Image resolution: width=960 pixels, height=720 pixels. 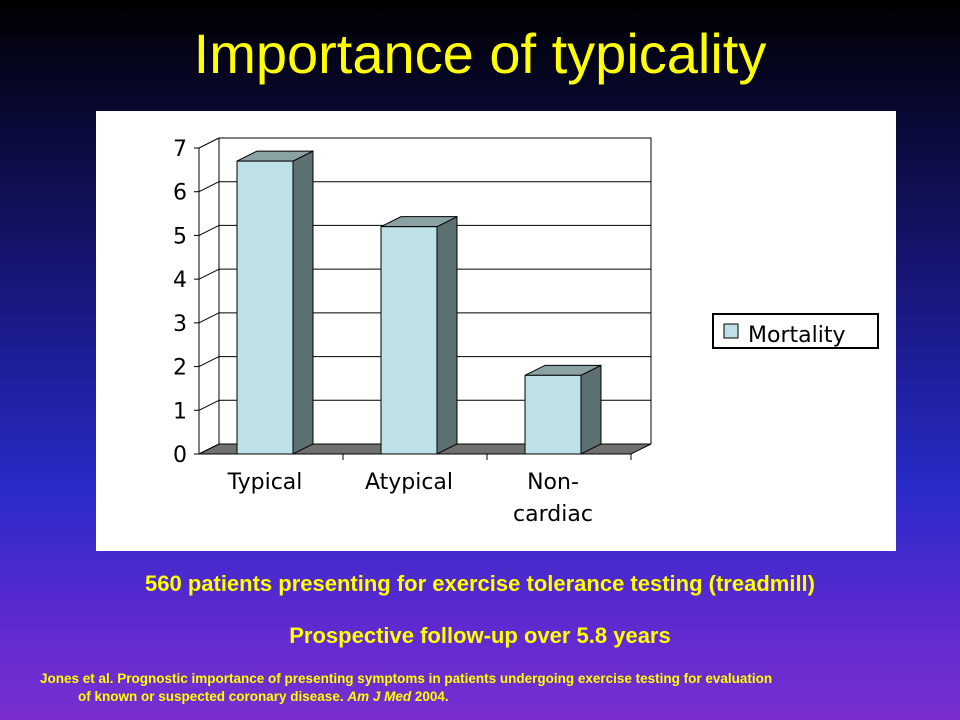 What do you see at coordinates (553, 482) in the screenshot?
I see `x-tick-label: Non-` at bounding box center [553, 482].